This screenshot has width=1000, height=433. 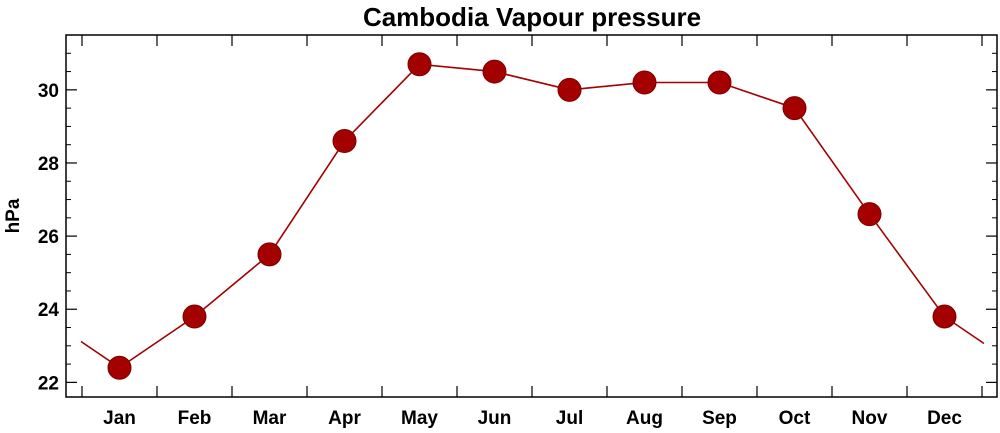 What do you see at coordinates (419, 418) in the screenshot?
I see `x-tick-label: May` at bounding box center [419, 418].